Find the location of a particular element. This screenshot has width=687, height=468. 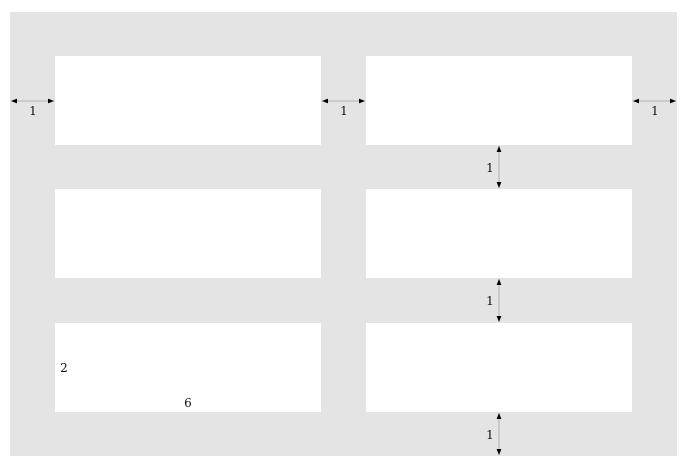

row-gap-2-label: 1 is located at coordinates (490, 301).